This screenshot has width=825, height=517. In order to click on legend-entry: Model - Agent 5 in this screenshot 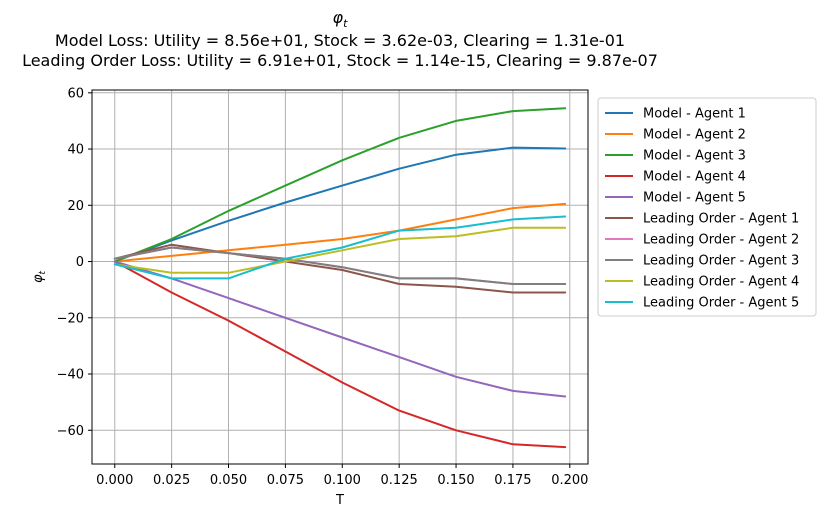, I will do `click(694, 198)`.